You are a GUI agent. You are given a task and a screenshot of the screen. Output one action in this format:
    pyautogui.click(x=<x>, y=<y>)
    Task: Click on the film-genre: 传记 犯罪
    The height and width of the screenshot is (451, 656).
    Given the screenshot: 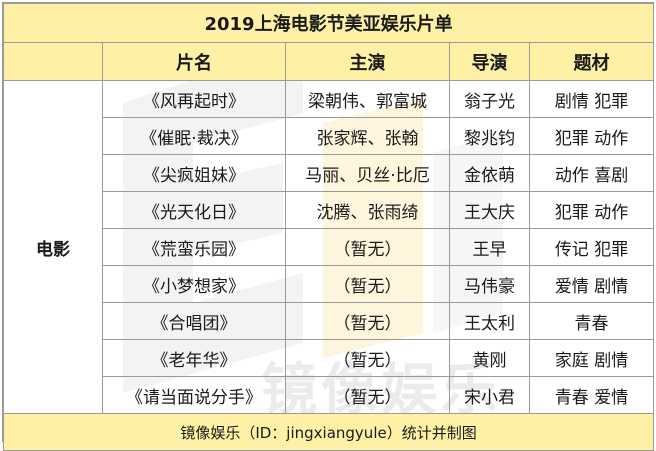 What is the action you would take?
    pyautogui.click(x=591, y=247)
    